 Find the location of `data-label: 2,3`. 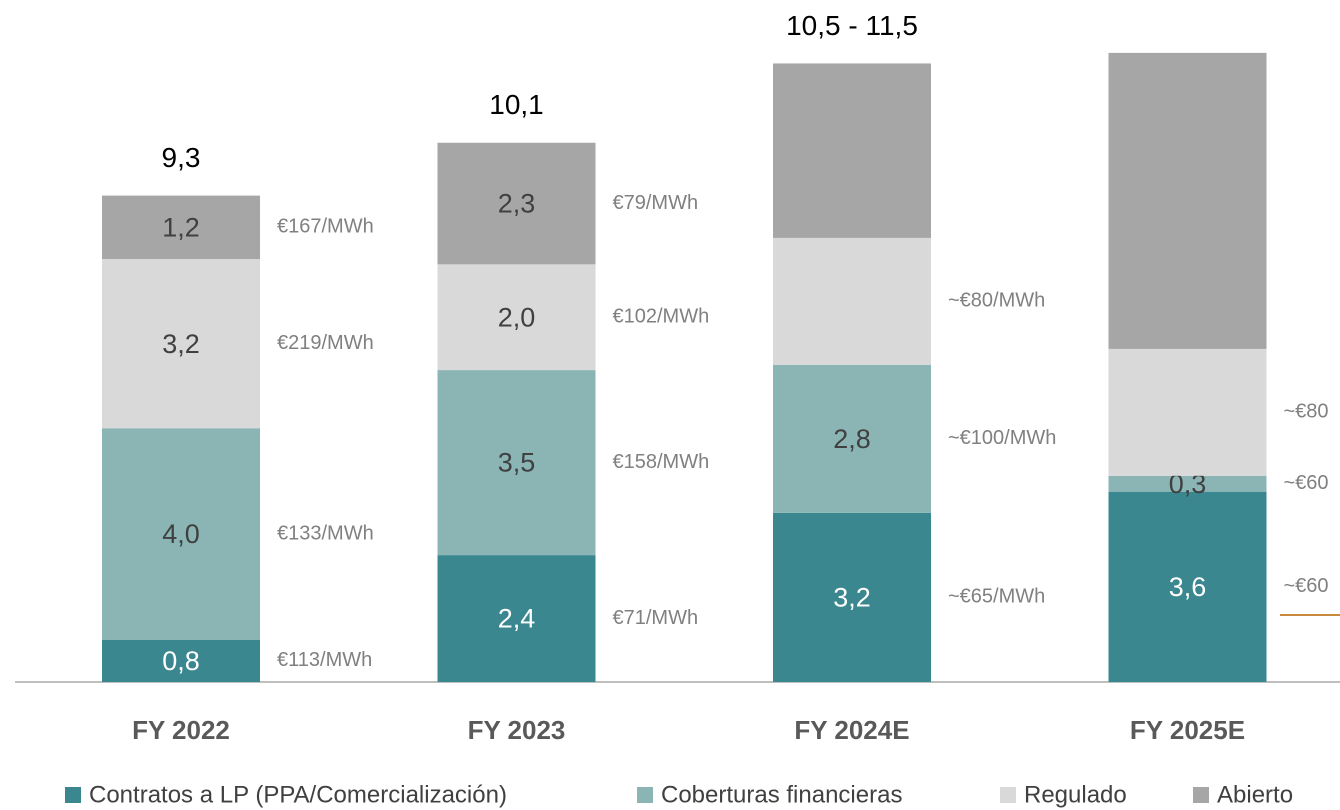

data-label: 2,3 is located at coordinates (517, 204).